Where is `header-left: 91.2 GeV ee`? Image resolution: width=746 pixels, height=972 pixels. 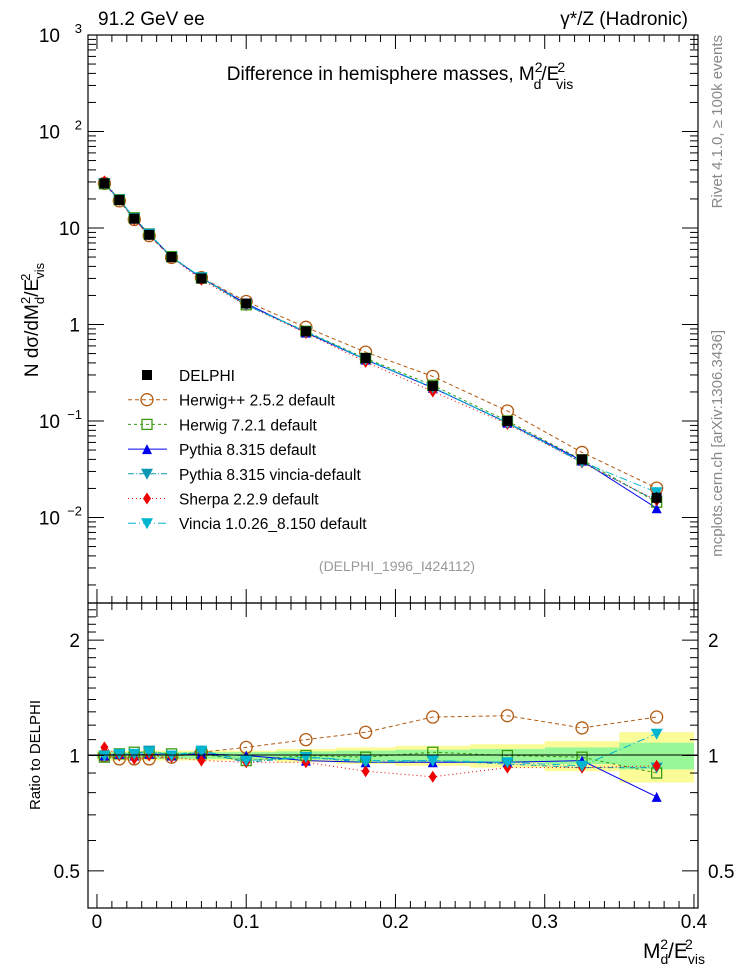
header-left: 91.2 GeV ee is located at coordinates (151, 19).